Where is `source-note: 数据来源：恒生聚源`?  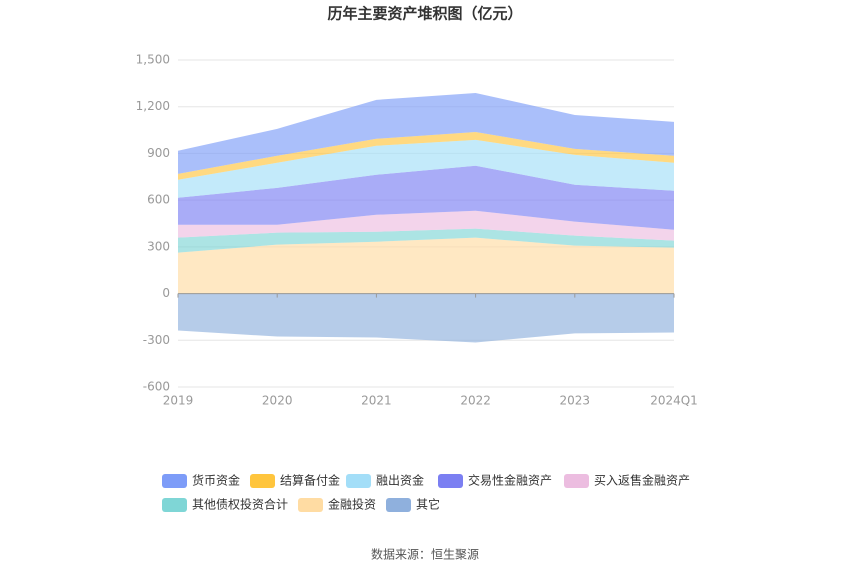 source-note: 数据来源：恒生聚源 is located at coordinates (425, 554).